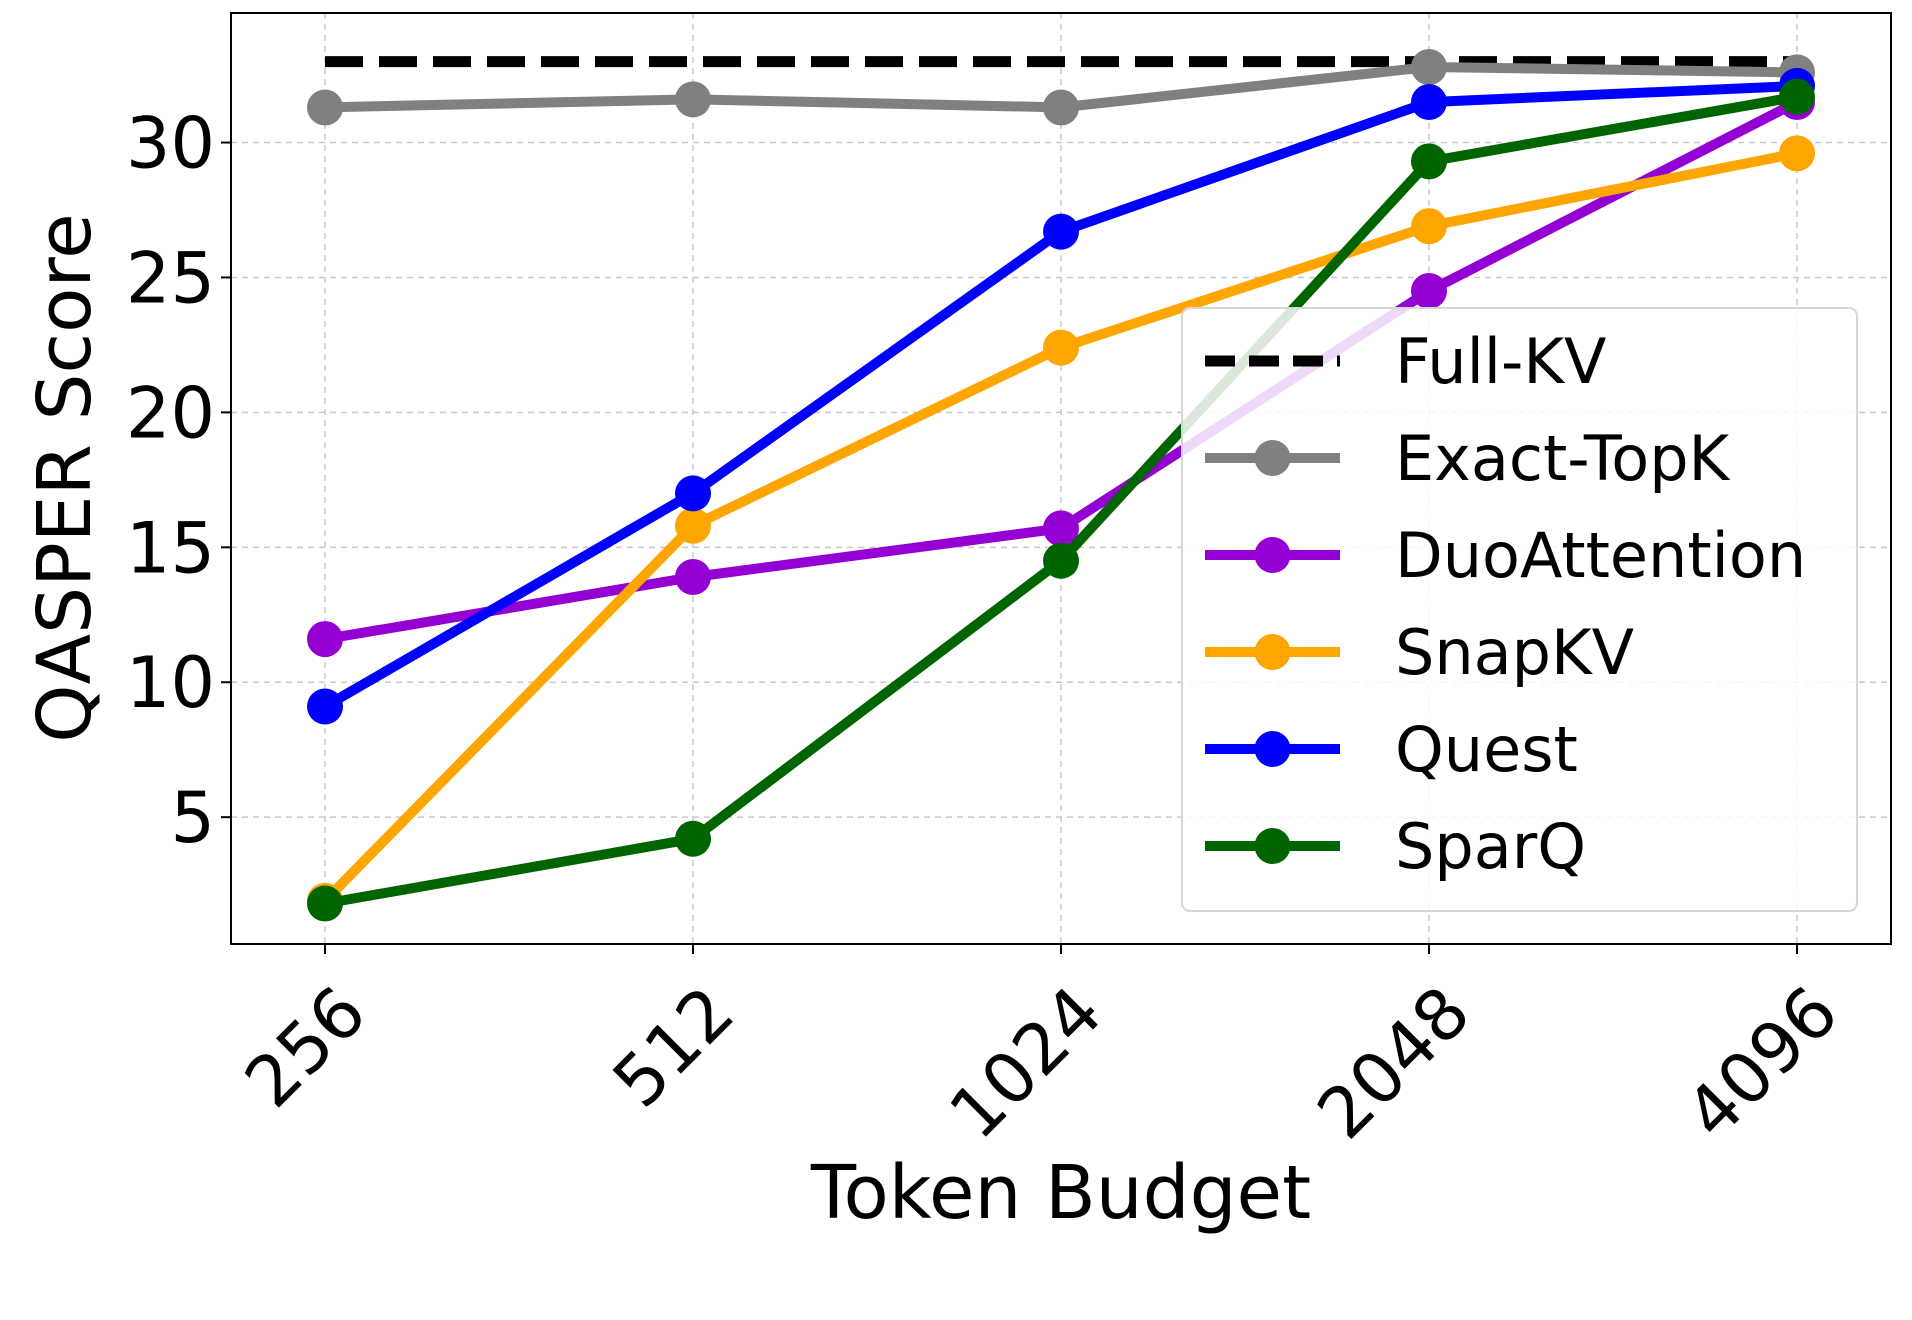  Describe the element at coordinates (170, 278) in the screenshot. I see `y-tick-label: 25` at that location.